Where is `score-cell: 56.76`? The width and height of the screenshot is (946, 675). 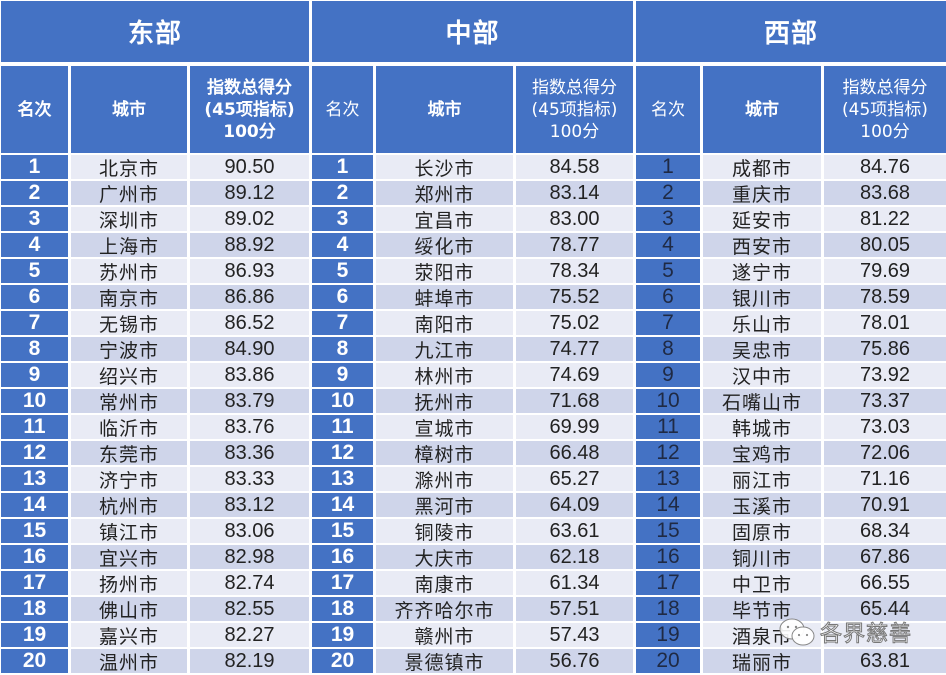 score-cell: 56.76 is located at coordinates (574, 661).